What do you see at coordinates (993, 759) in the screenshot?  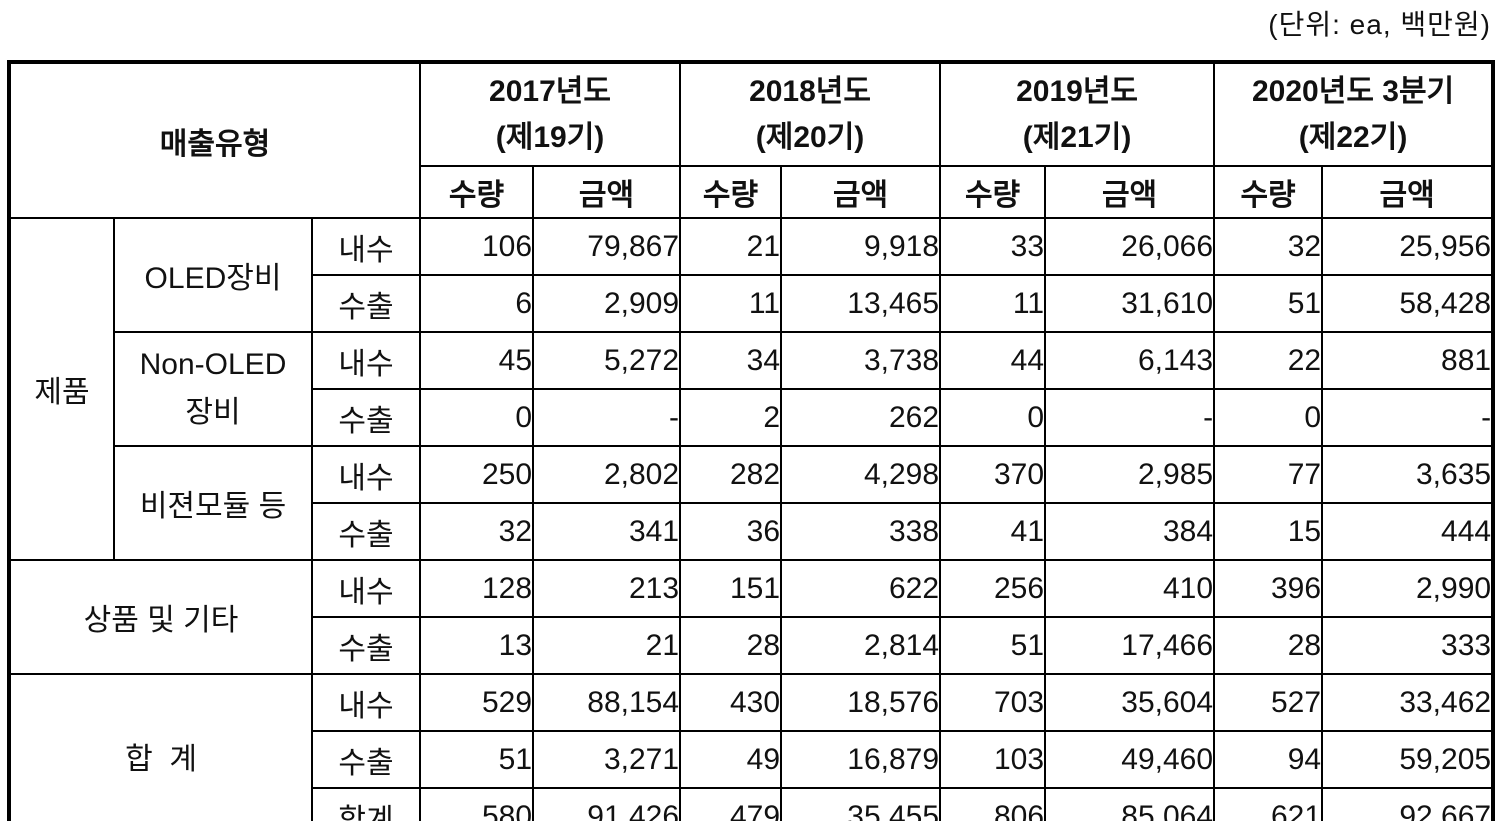 I see `value-cell: 103` at bounding box center [993, 759].